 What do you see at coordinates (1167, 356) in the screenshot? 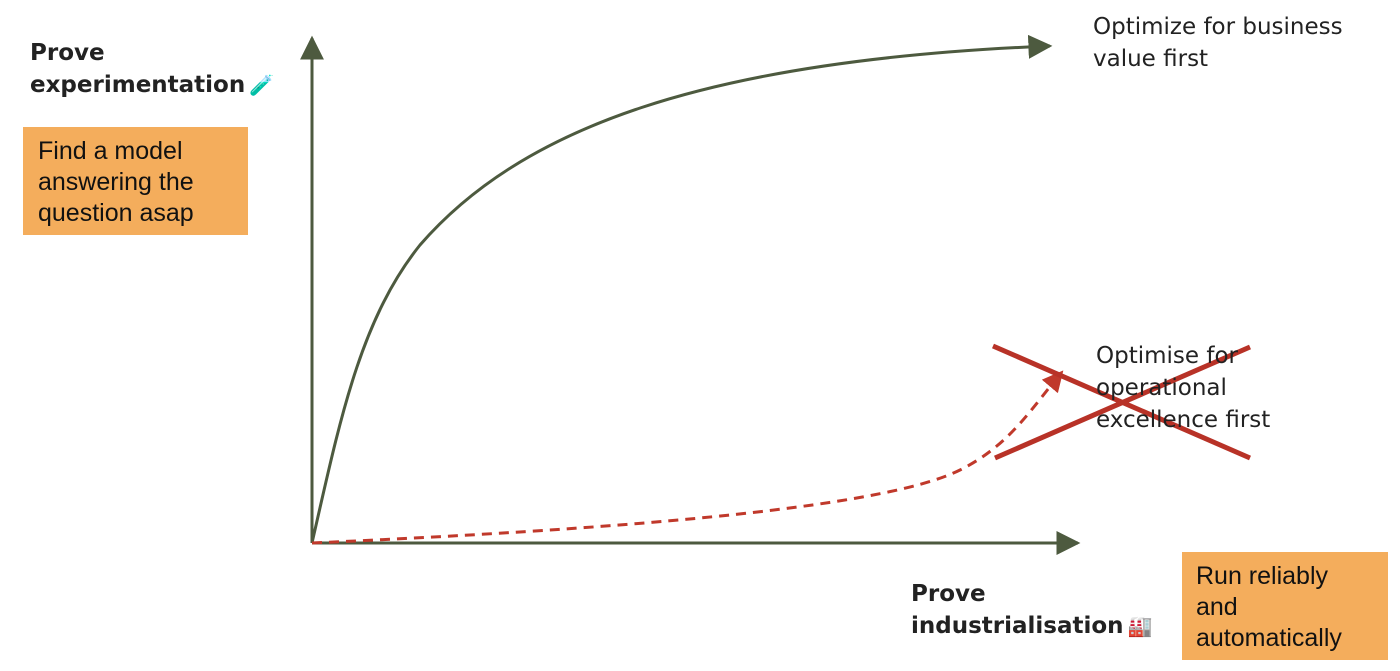
I see `operational-excellence-label-line-1: Optimise for` at bounding box center [1167, 356].